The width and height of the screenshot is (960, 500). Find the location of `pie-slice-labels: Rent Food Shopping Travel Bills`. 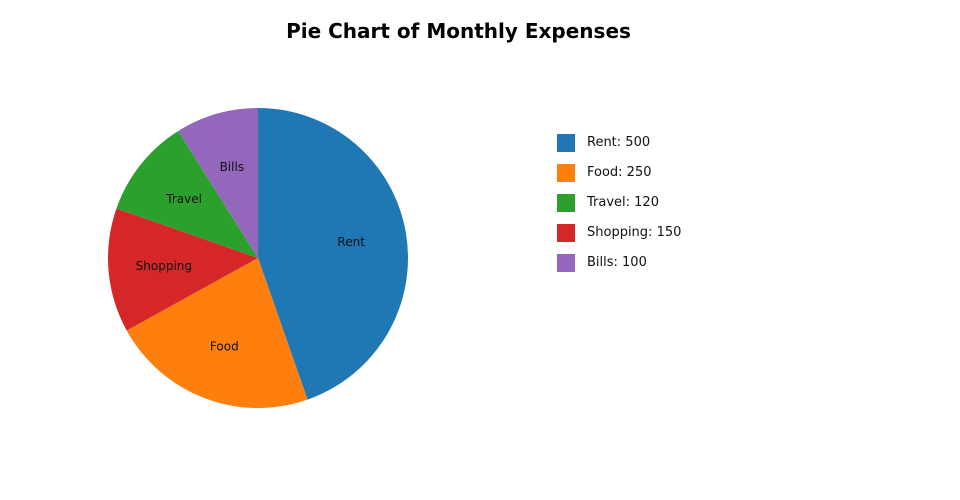

pie-slice-labels: Rent Food Shopping Travel Bills is located at coordinates (251, 256).